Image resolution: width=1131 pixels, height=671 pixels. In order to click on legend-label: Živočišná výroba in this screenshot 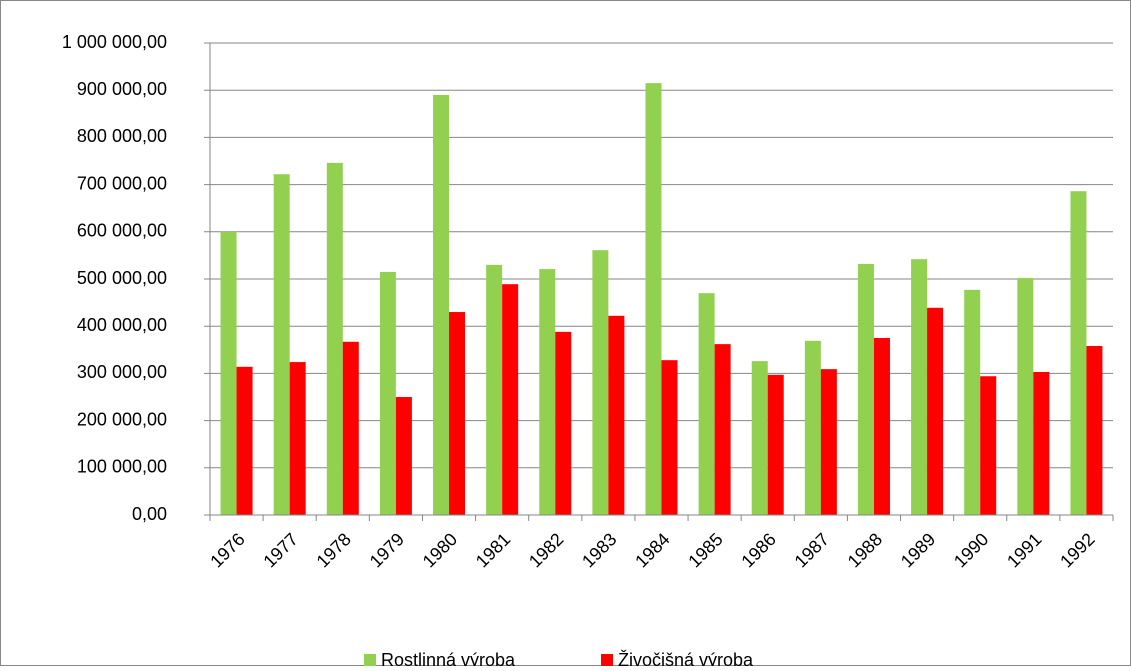, I will do `click(686, 658)`.